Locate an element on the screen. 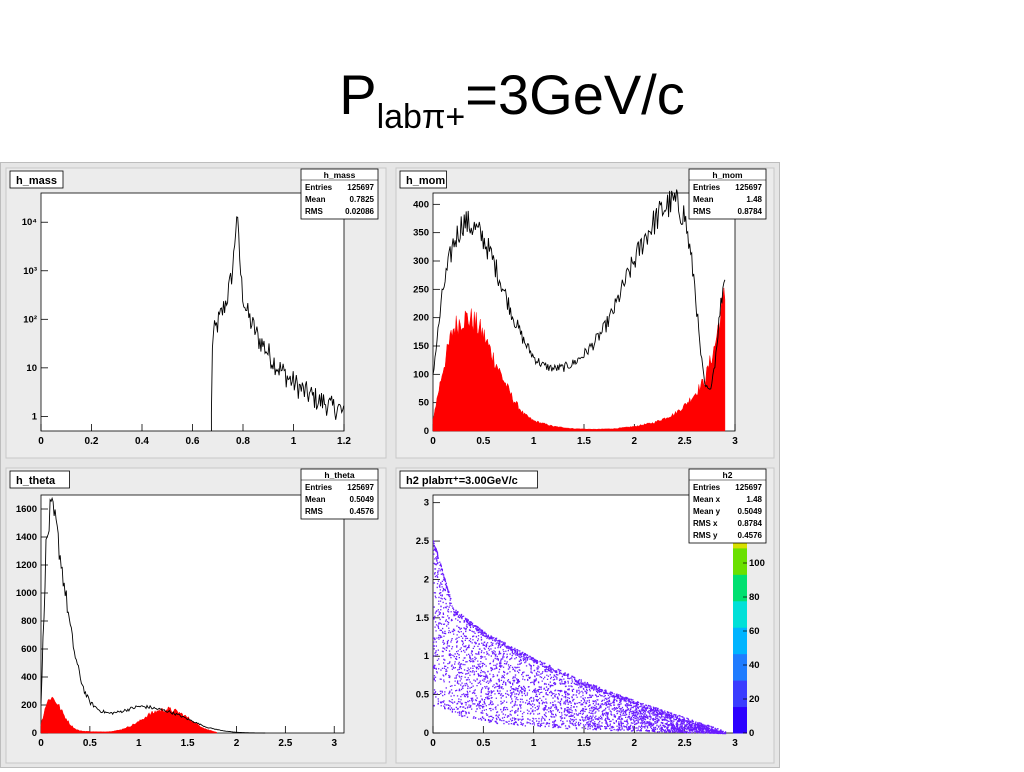  colorbar-tick-label: 100 is located at coordinates (757, 563).